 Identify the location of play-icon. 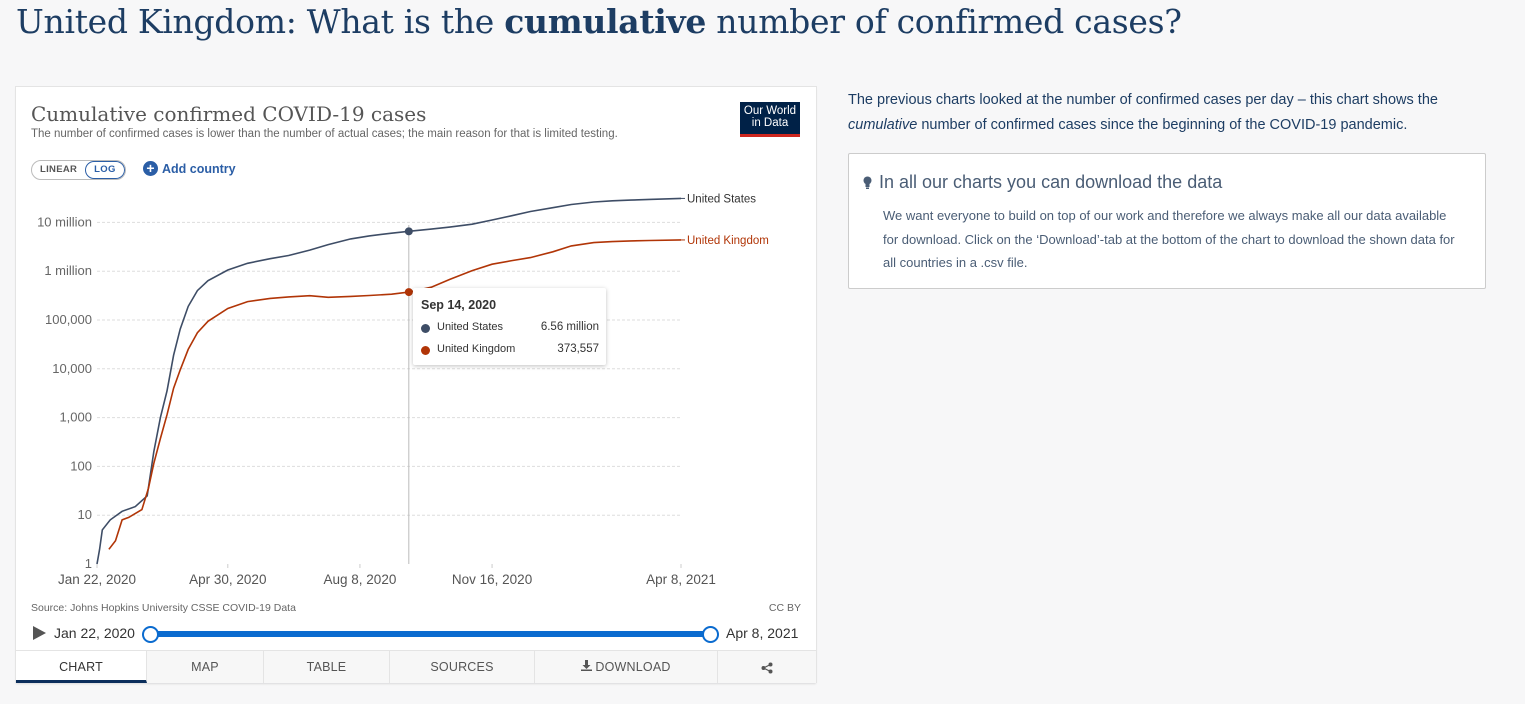
(39, 633).